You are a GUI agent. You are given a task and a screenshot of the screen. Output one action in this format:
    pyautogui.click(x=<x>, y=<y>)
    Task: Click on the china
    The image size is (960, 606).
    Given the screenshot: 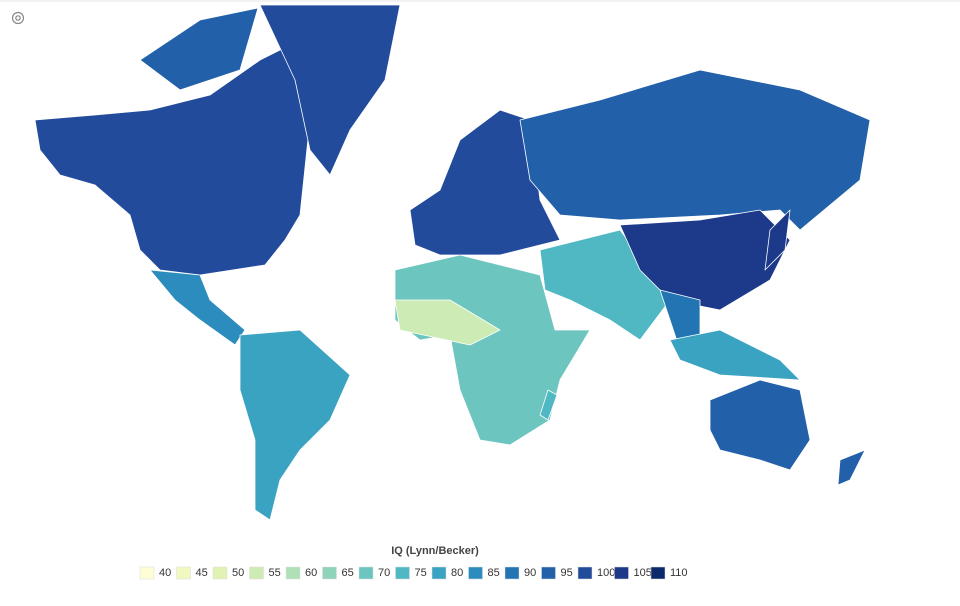 What is the action you would take?
    pyautogui.click(x=705, y=260)
    